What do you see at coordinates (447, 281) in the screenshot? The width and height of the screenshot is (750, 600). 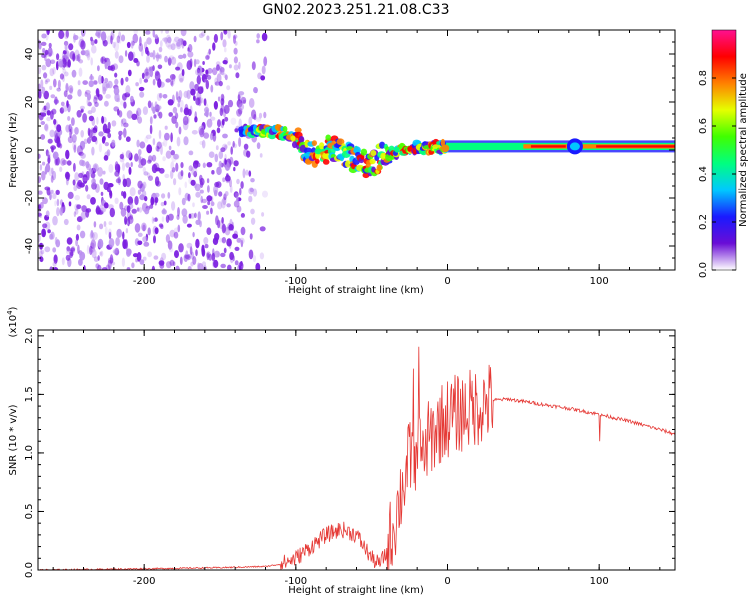 I see `x-tick-label: 0` at bounding box center [447, 281].